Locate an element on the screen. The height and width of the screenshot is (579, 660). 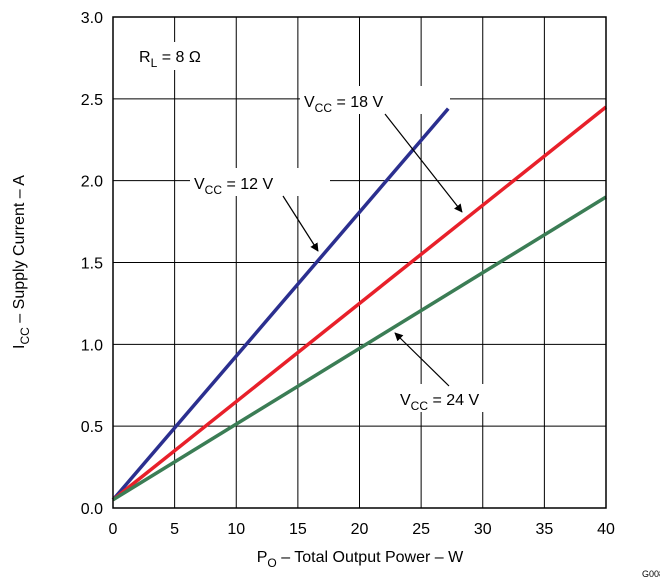
x-tick-label: 40 is located at coordinates (606, 529).